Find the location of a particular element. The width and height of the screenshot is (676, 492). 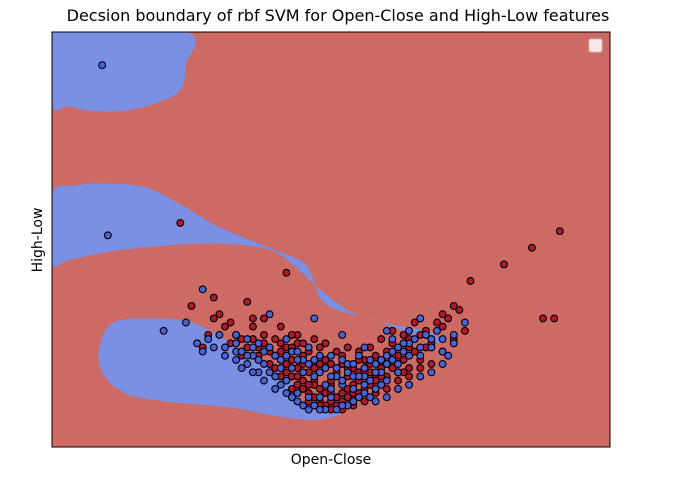

y-axis-label: High-Low is located at coordinates (38, 240).